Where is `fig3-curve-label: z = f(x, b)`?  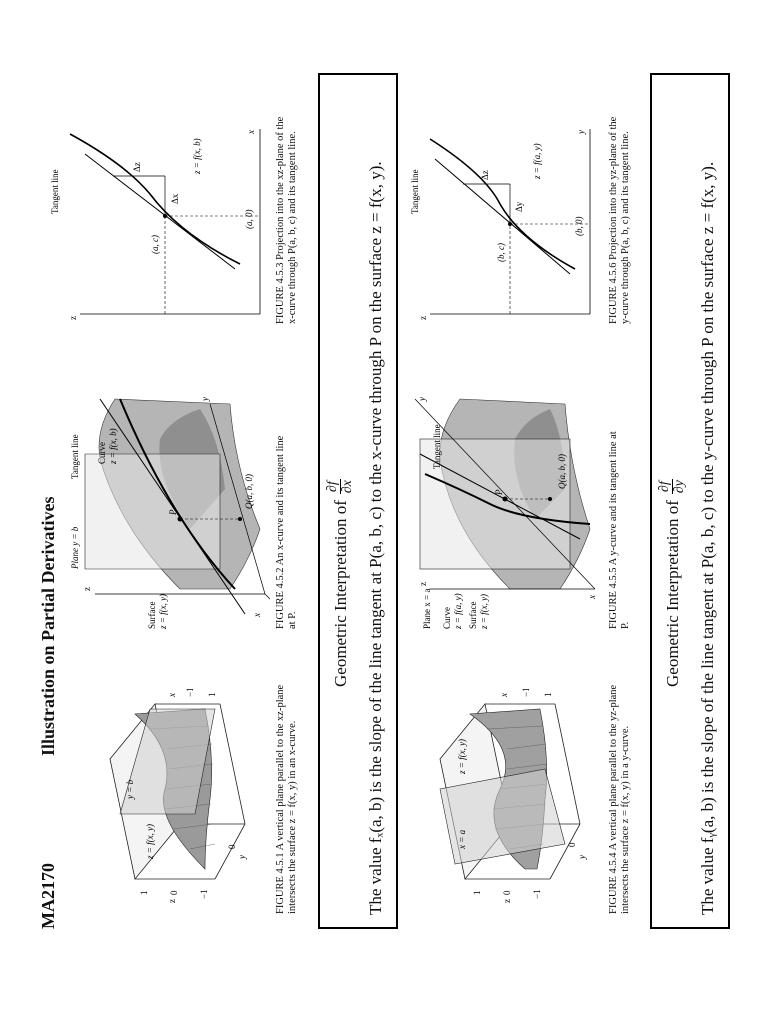
fig3-curve-label: z = f(x, b) is located at coordinates (197, 156).